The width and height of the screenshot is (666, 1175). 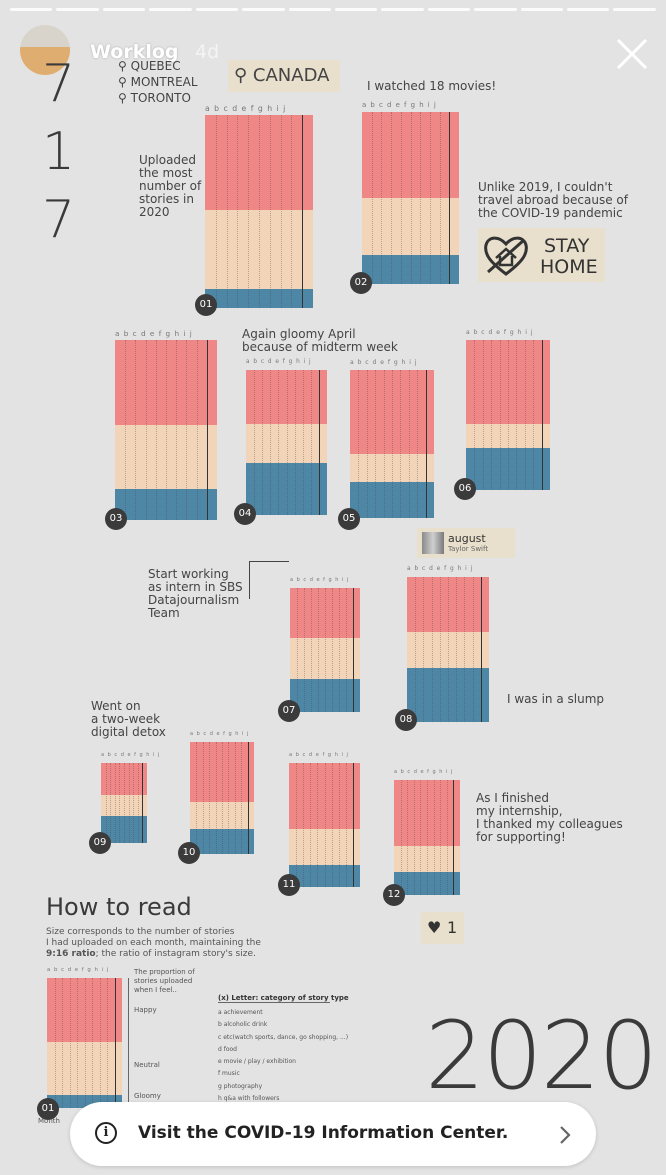 What do you see at coordinates (565, 1135) in the screenshot?
I see `chevron-right-icon` at bounding box center [565, 1135].